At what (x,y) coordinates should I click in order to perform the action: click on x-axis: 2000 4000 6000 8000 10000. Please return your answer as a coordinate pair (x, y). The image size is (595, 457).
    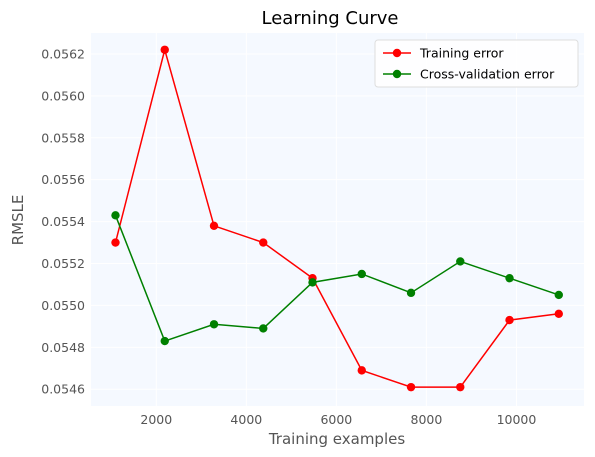
    Looking at the image, I should click on (338, 419).